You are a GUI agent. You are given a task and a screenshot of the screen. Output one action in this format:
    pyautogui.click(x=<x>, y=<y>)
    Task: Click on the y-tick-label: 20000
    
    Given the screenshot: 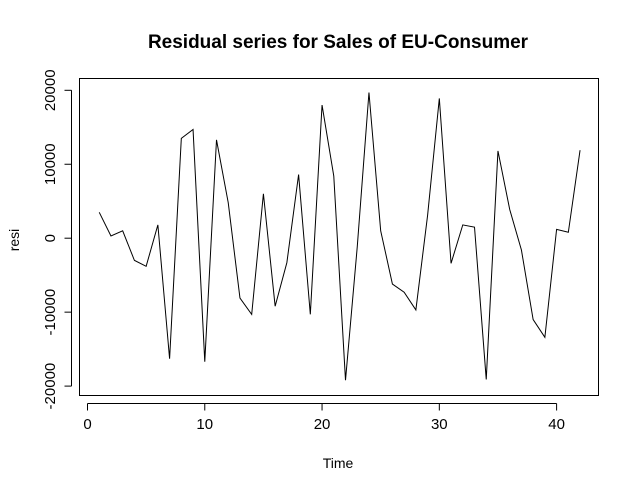 What is the action you would take?
    pyautogui.click(x=50, y=90)
    